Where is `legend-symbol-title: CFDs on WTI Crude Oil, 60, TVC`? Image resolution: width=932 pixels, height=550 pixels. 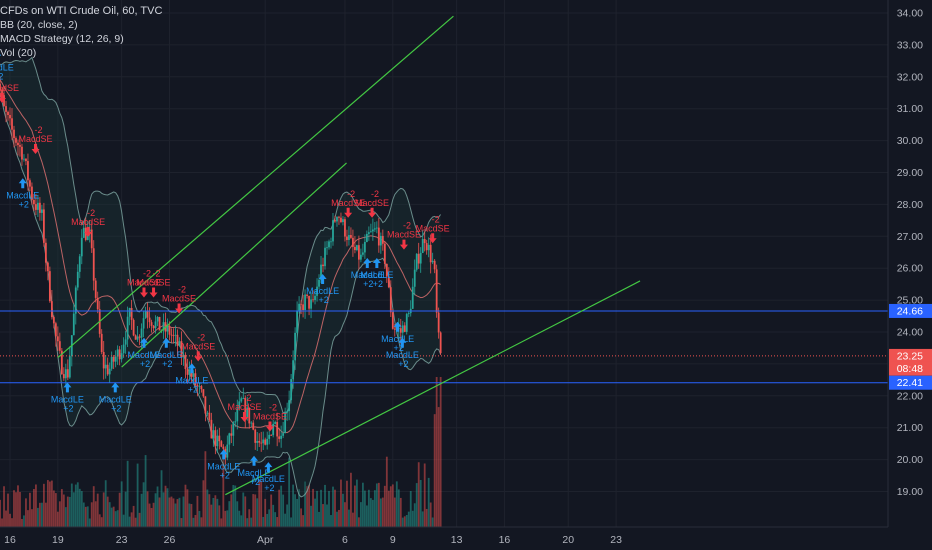
legend-symbol-title: CFDs on WTI Crude Oil, 60, TVC is located at coordinates (81, 11).